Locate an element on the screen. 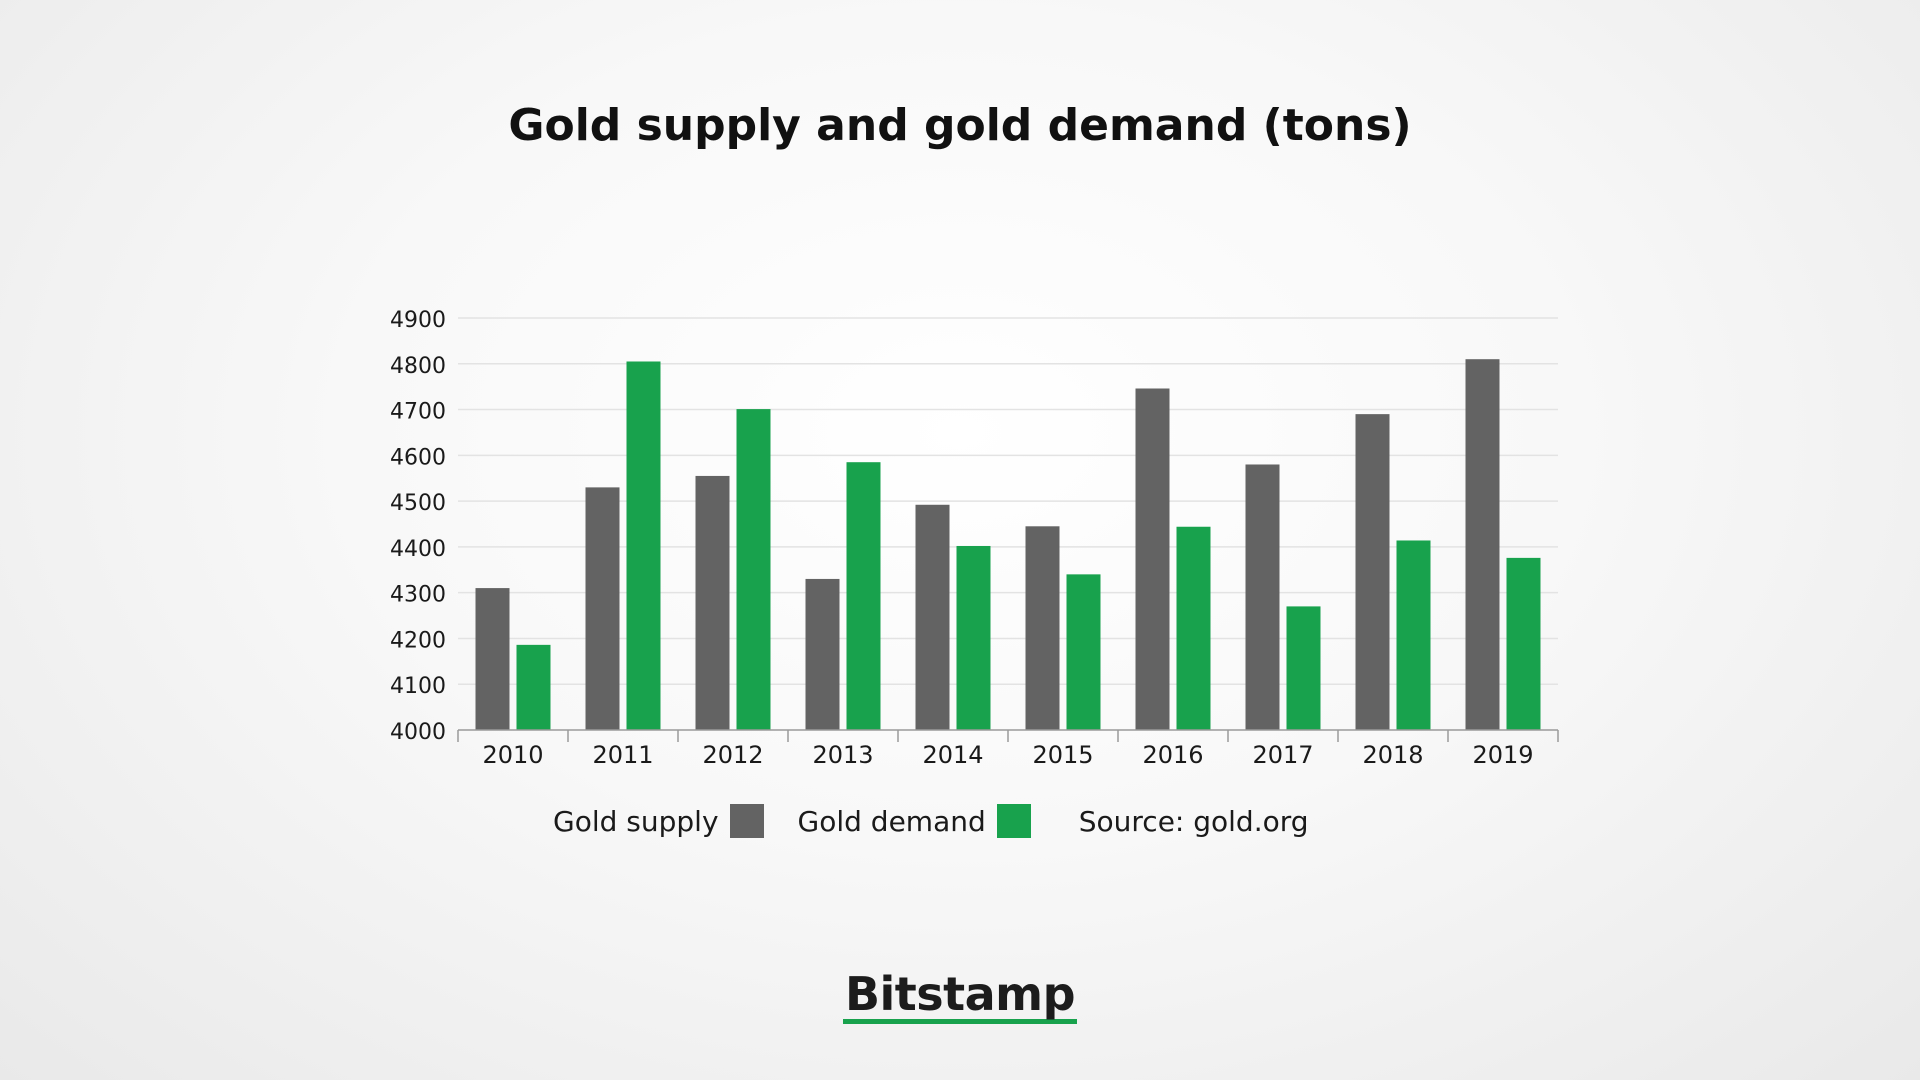  x-tick-label: 2013 is located at coordinates (842, 755).